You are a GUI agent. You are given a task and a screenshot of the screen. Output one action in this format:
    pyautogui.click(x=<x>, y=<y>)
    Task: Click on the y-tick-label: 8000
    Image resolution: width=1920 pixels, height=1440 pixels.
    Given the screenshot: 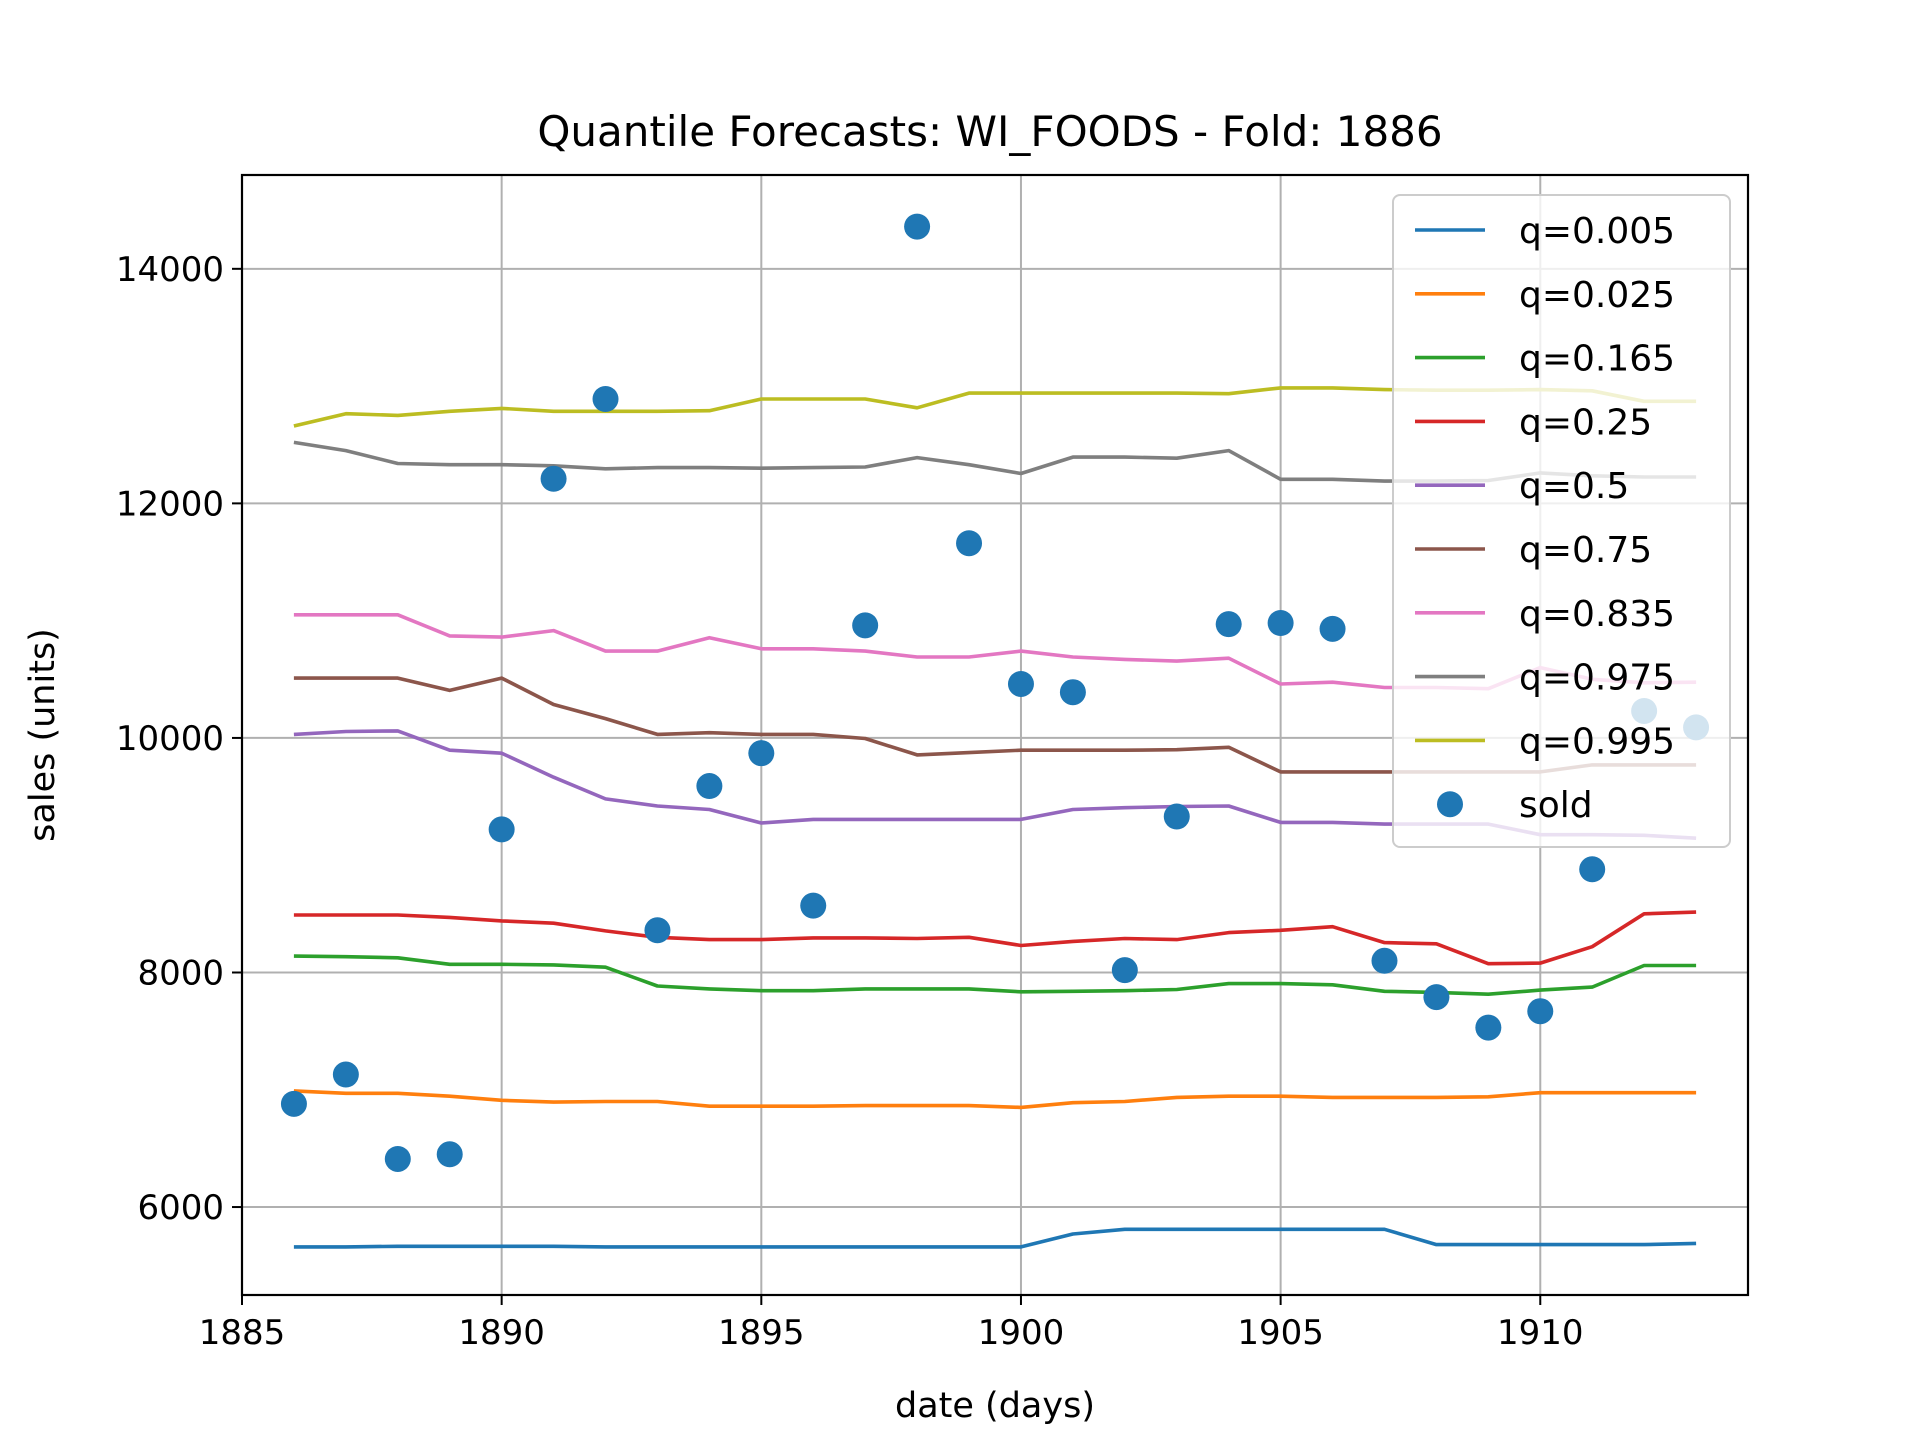 What is the action you would take?
    pyautogui.click(x=180, y=973)
    